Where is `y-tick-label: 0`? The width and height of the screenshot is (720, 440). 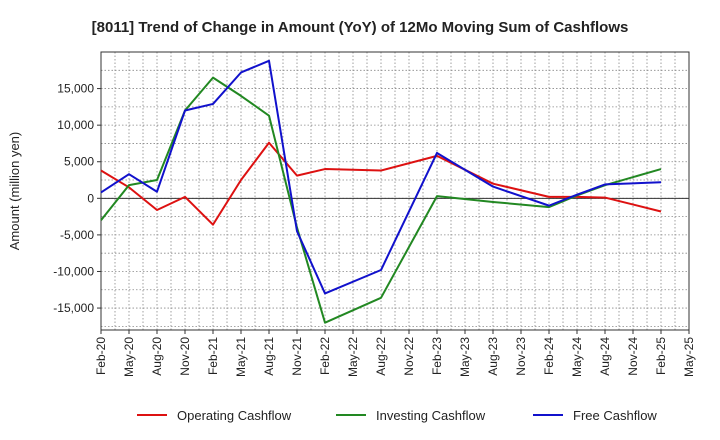
y-tick-label: 0 is located at coordinates (90, 198).